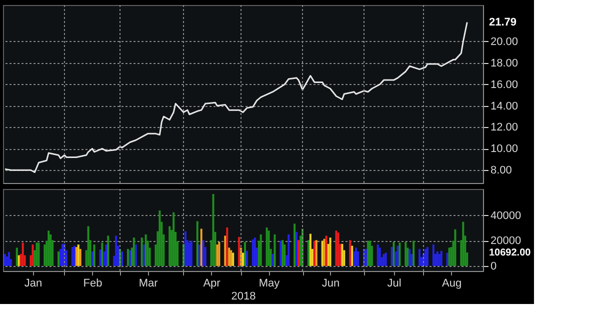 This screenshot has height=322, width=600. I want to click on y-tick-label: 0, so click(493, 266).